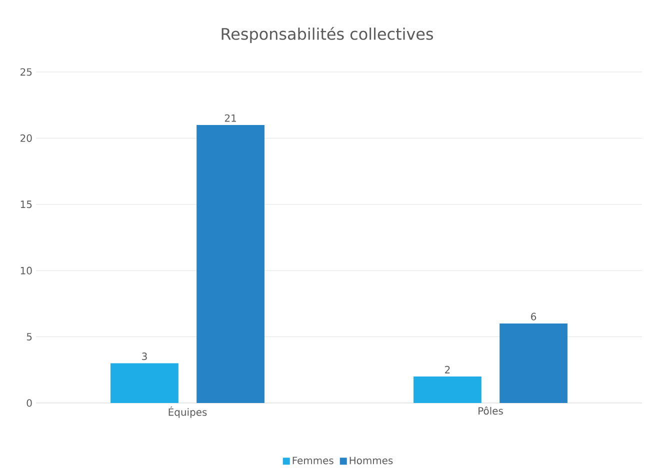  I want to click on y-tick-label: 15, so click(26, 204).